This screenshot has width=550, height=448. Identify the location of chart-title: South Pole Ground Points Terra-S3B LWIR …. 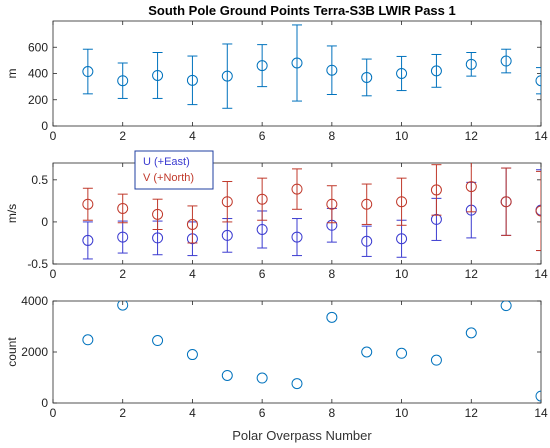
(301, 10).